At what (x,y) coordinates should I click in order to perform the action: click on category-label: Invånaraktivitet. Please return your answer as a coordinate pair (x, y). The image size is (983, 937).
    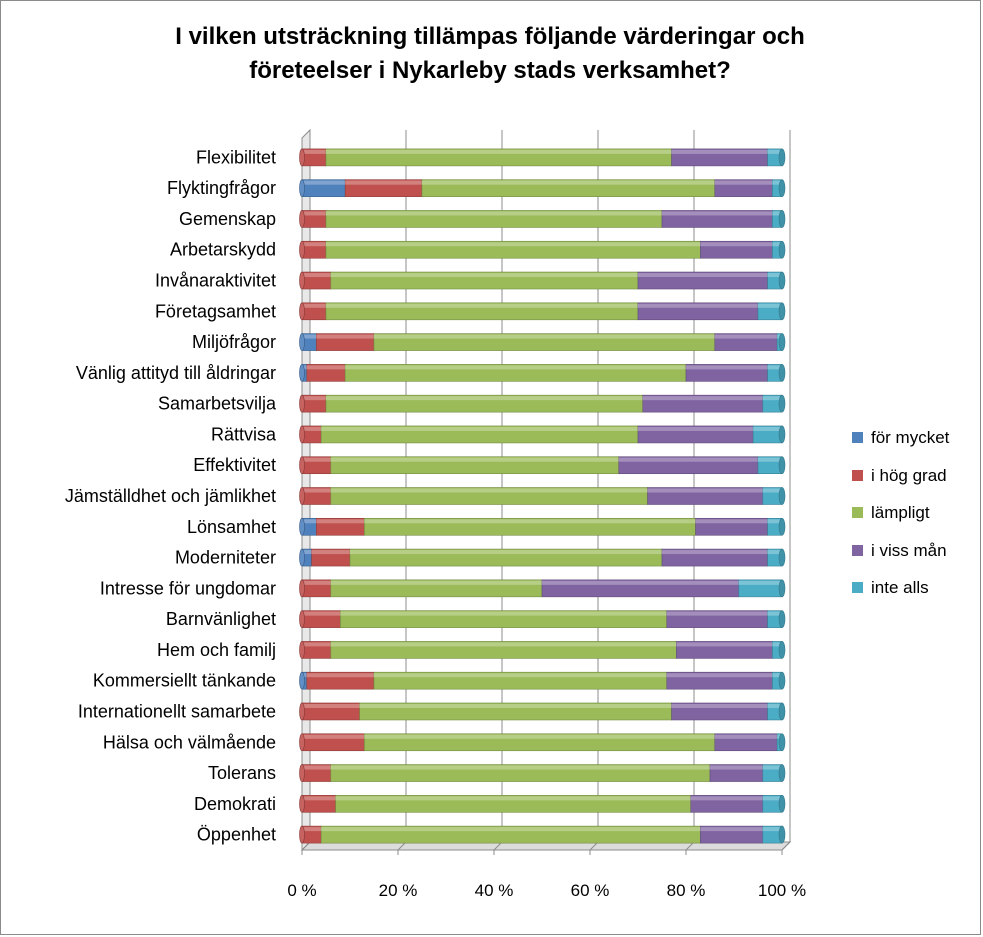
    Looking at the image, I should click on (215, 281).